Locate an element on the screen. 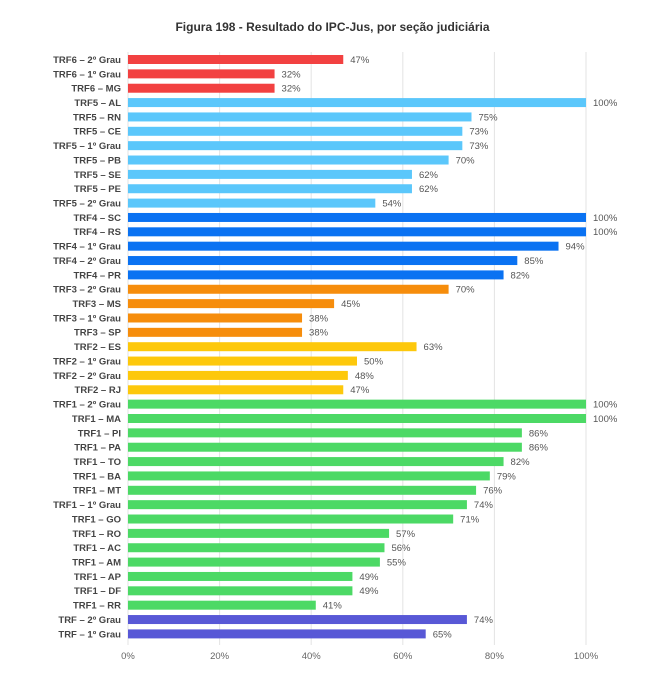 The width and height of the screenshot is (665, 687). value-label: 56% is located at coordinates (401, 548).